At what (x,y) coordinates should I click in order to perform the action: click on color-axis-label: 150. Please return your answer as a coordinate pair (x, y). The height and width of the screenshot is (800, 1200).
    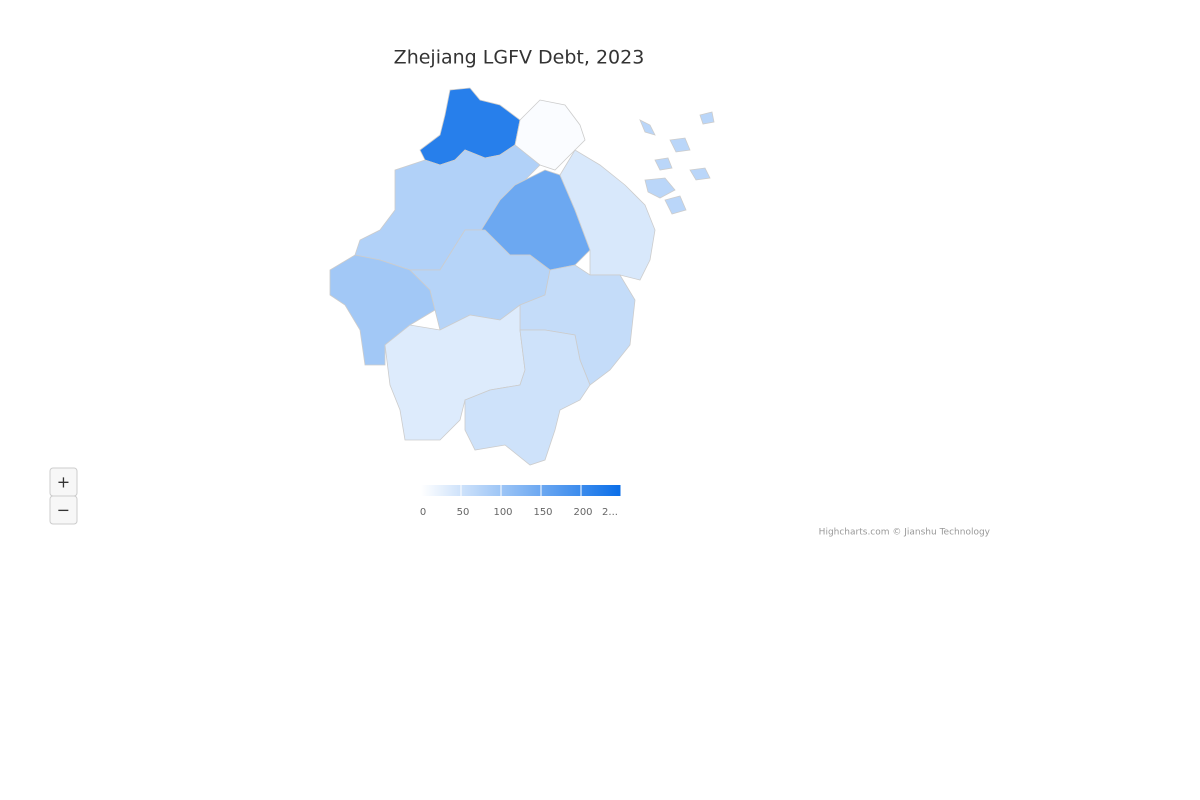
    Looking at the image, I should click on (542, 512).